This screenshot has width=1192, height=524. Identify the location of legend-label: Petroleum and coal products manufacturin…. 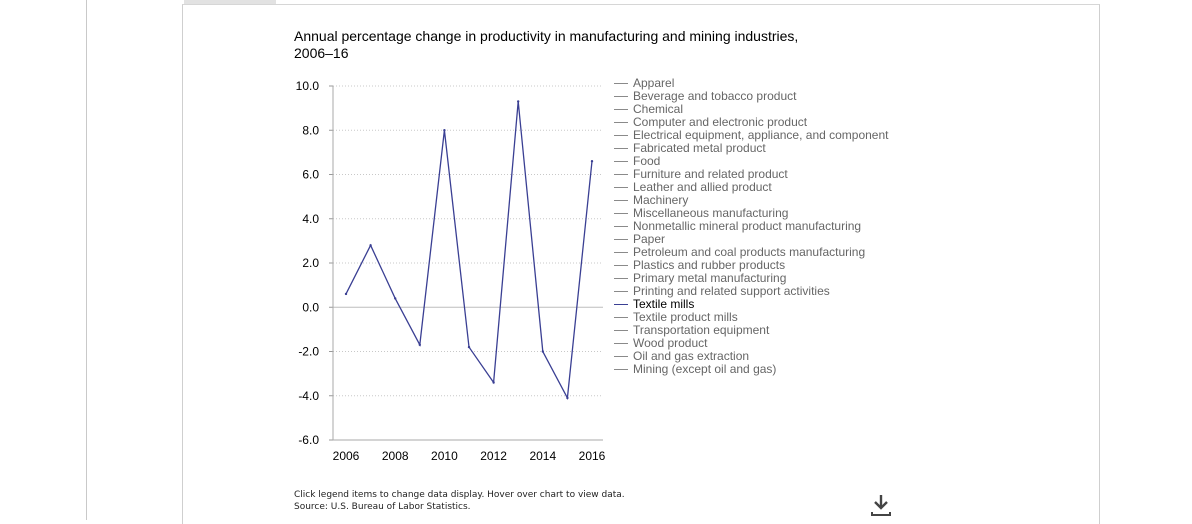
(749, 252).